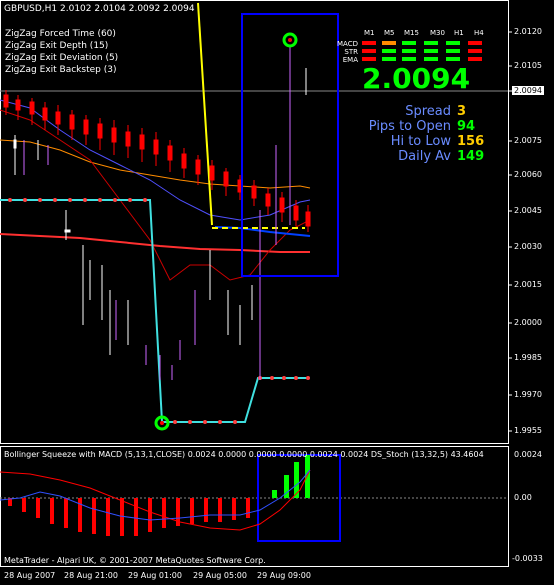 The image size is (554, 585). What do you see at coordinates (155, 243) in the screenshot?
I see `ma-darkred-line` at bounding box center [155, 243].